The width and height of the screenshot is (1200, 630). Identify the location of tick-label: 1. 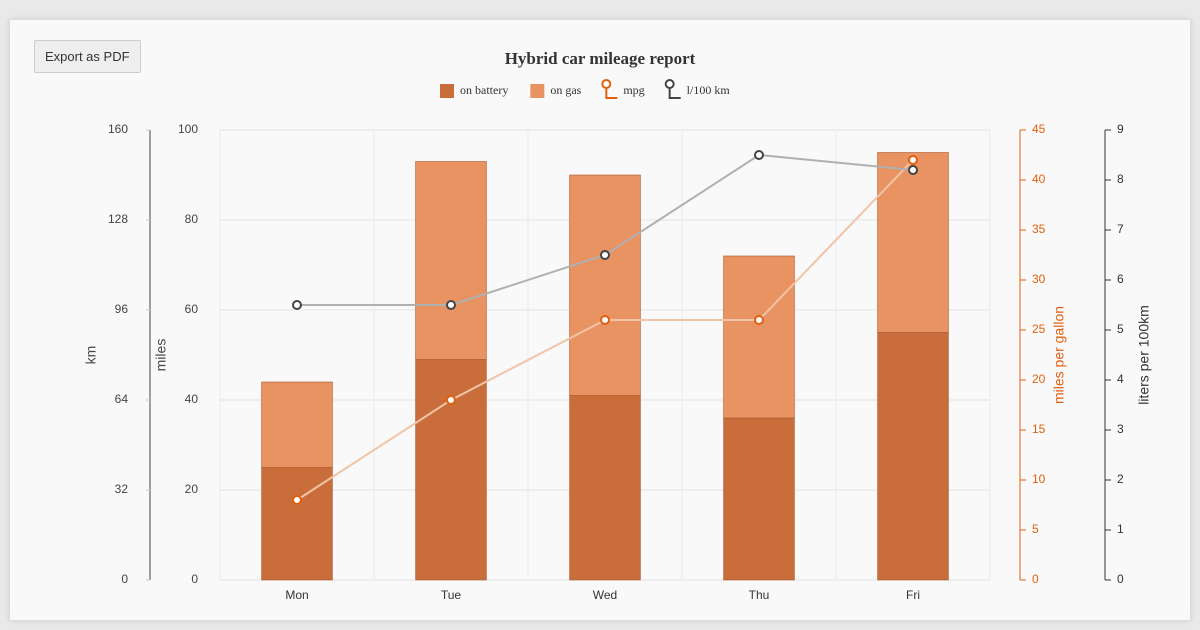
(1120, 529).